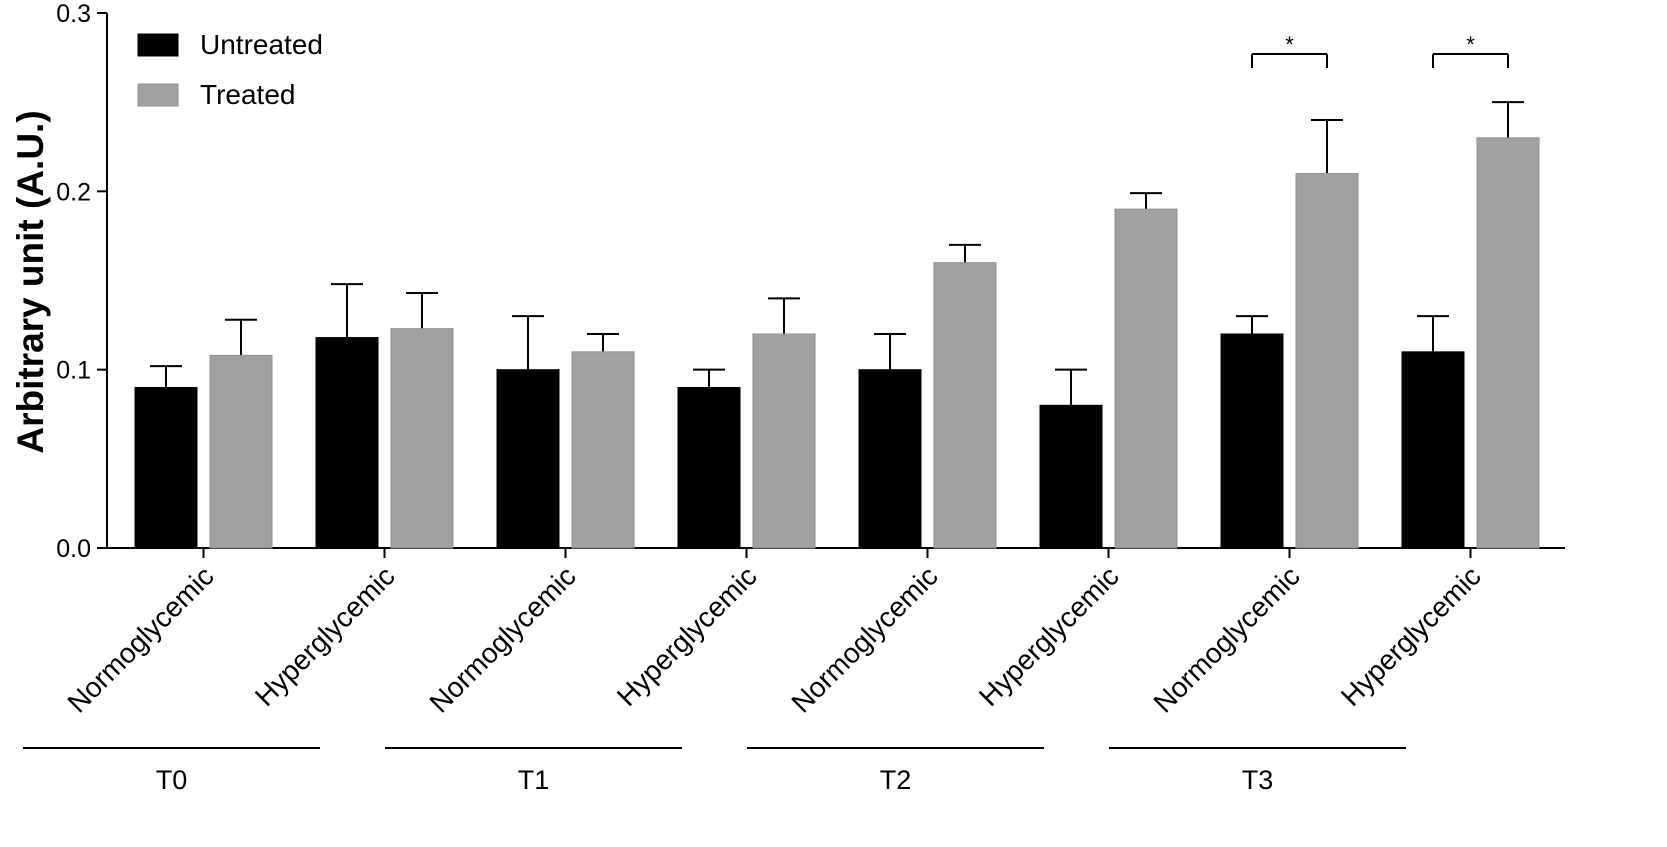  What do you see at coordinates (261, 44) in the screenshot?
I see `legend-label-untreated: Untreated` at bounding box center [261, 44].